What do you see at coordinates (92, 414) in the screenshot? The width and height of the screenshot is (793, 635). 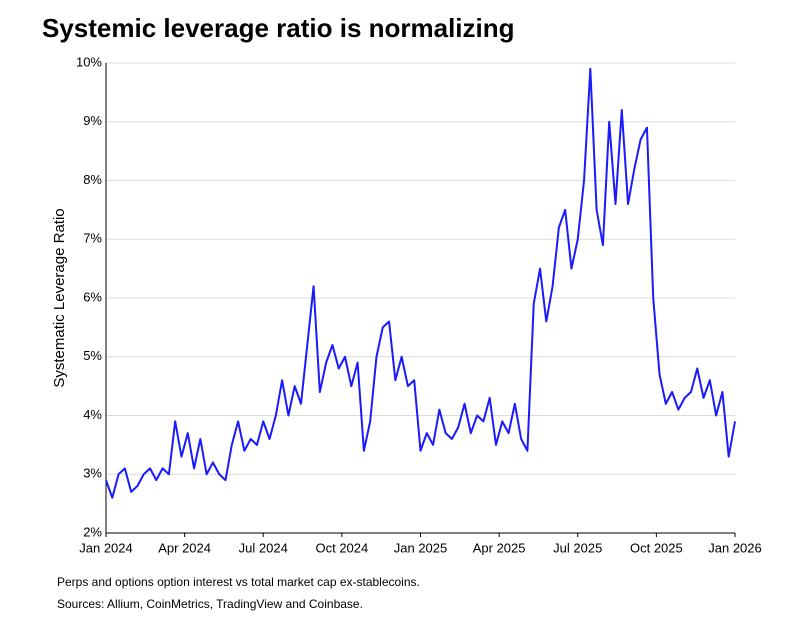 I see `y-tick-label: 4%` at bounding box center [92, 414].